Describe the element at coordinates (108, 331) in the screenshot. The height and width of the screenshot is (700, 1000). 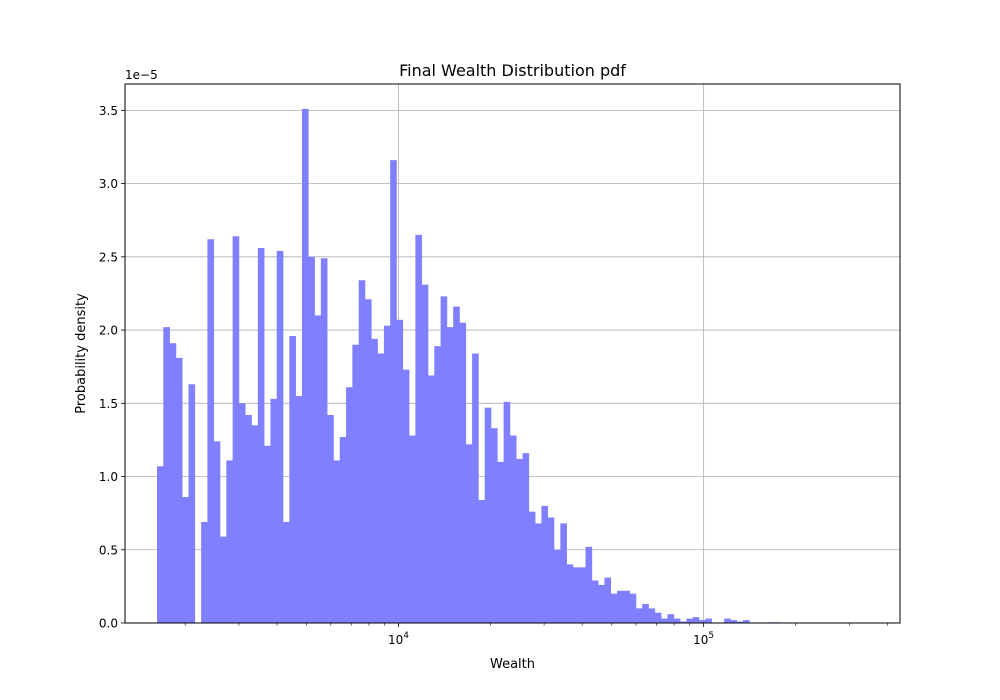
I see `y-tick-label: 2.0` at that location.